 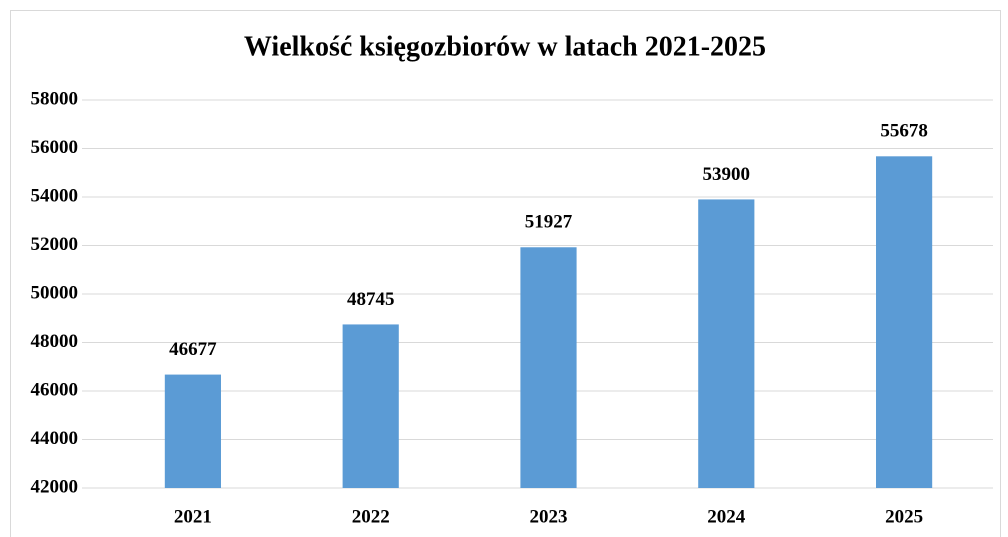 What do you see at coordinates (904, 516) in the screenshot?
I see `x-tick-label: 2025` at bounding box center [904, 516].